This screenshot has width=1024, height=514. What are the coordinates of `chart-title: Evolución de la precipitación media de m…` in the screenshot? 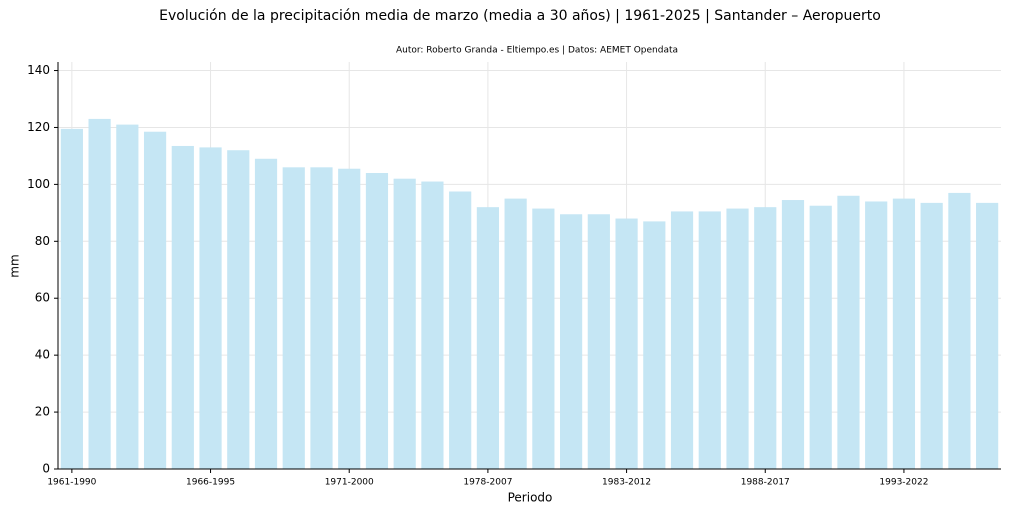 It's located at (520, 16).